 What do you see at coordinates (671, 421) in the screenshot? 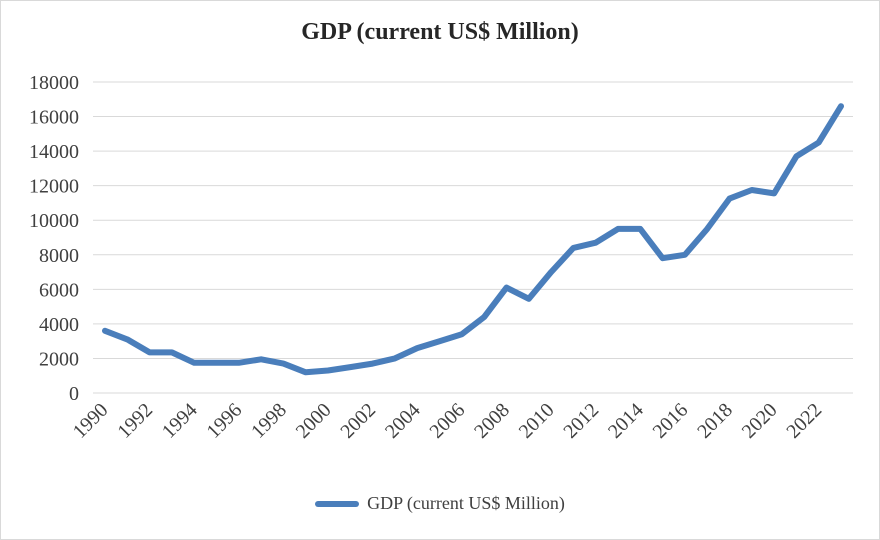
I see `x-tick-label: 2016` at bounding box center [671, 421].